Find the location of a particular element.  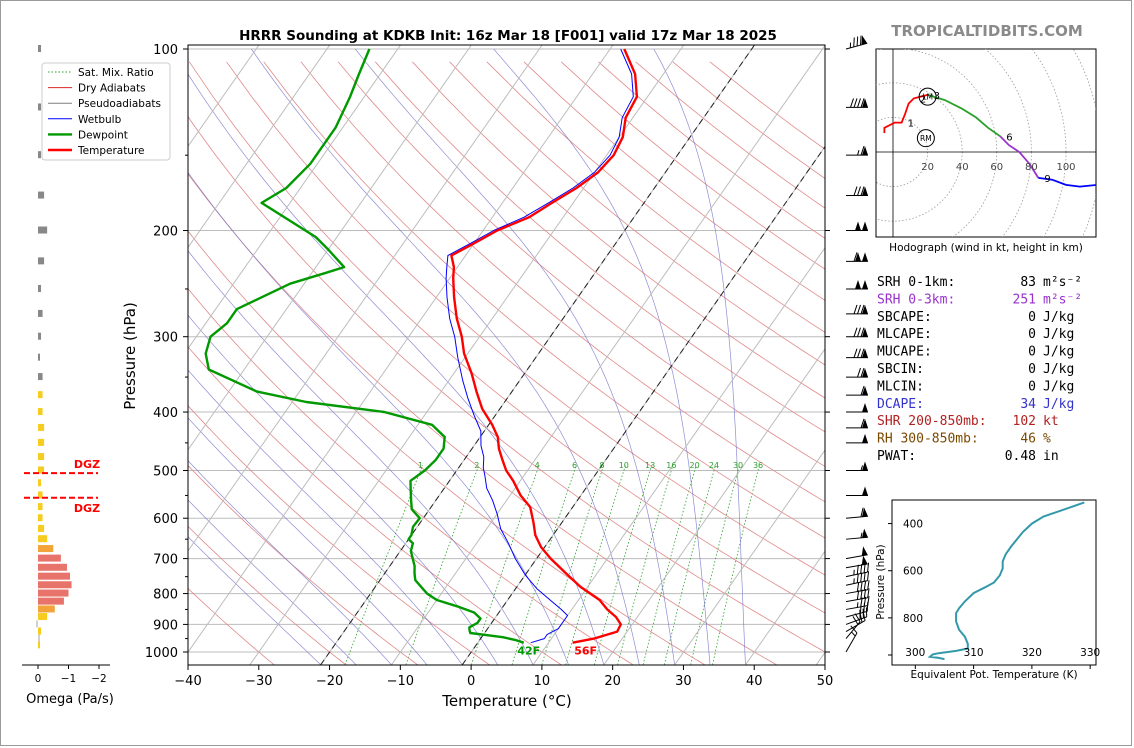

y-tick-label: 200 is located at coordinates (165, 232).